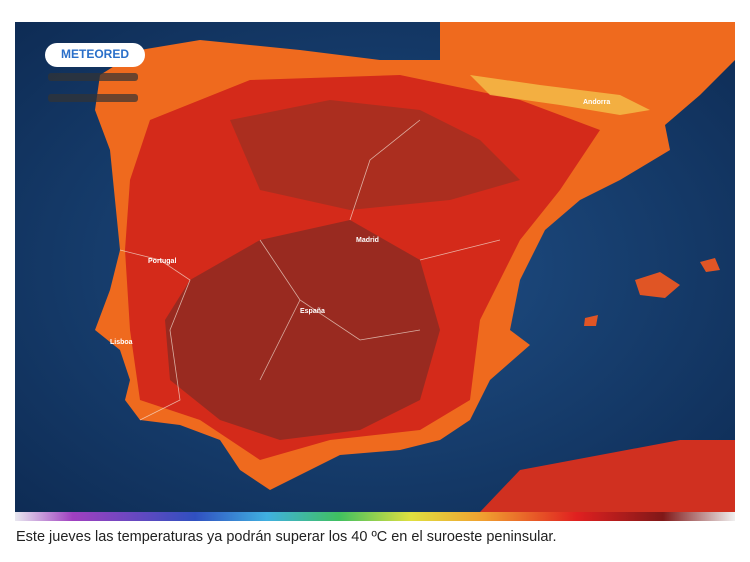 The image size is (750, 562). What do you see at coordinates (596, 102) in the screenshot?
I see `place-label: Andorra` at bounding box center [596, 102].